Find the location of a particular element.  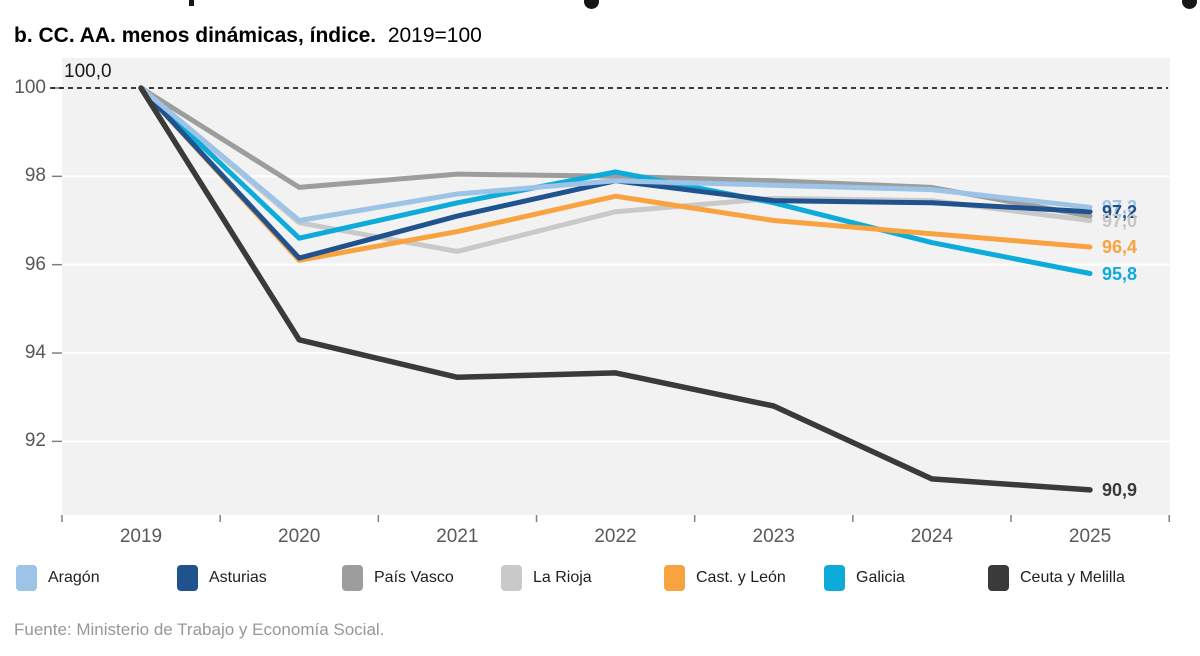

end-value-label: 97,2 is located at coordinates (1120, 211).